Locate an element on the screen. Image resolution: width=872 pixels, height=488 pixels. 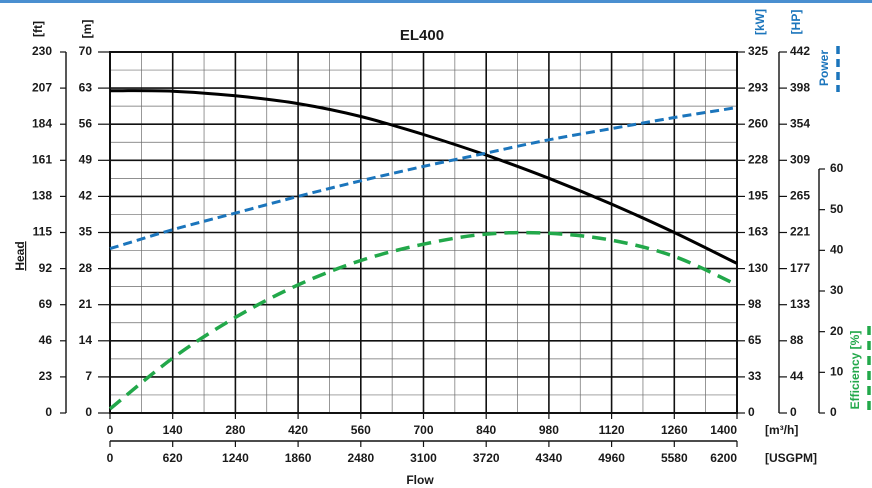
y-tick-hp: 133 is located at coordinates (800, 304).